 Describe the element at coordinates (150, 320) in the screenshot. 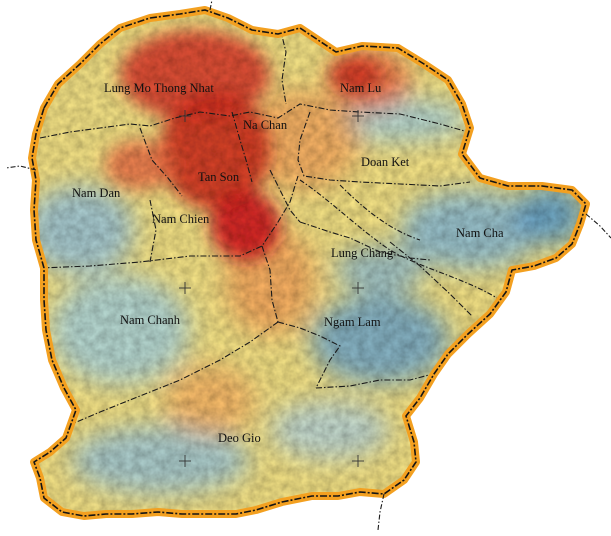

I see `label-nam-chanh: Nam Chanh` at that location.